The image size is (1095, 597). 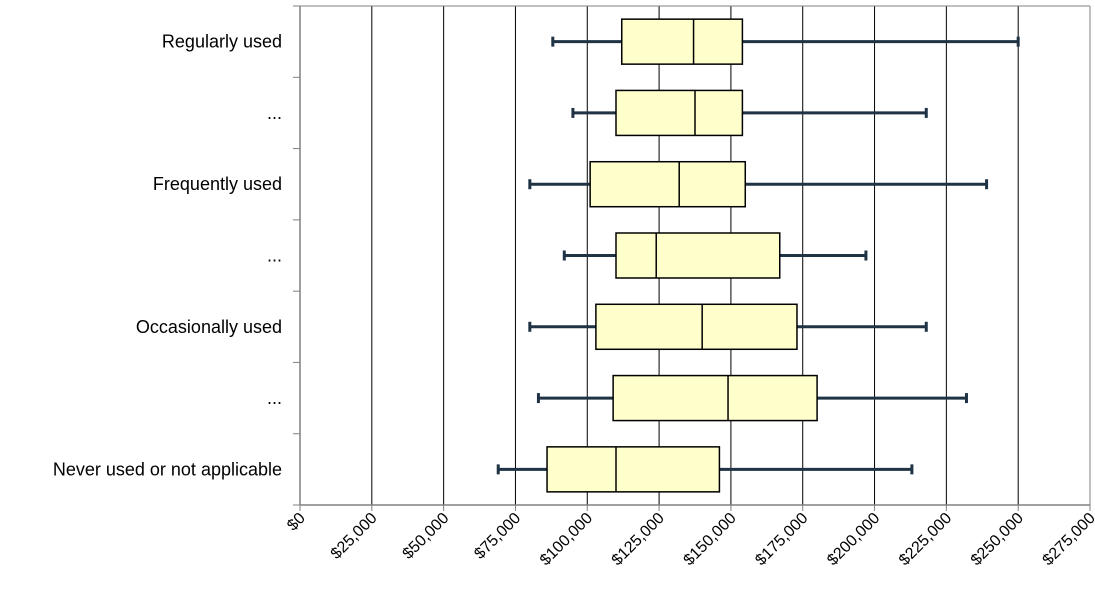 I want to click on category-label: Never used or not applicable, so click(x=167, y=469).